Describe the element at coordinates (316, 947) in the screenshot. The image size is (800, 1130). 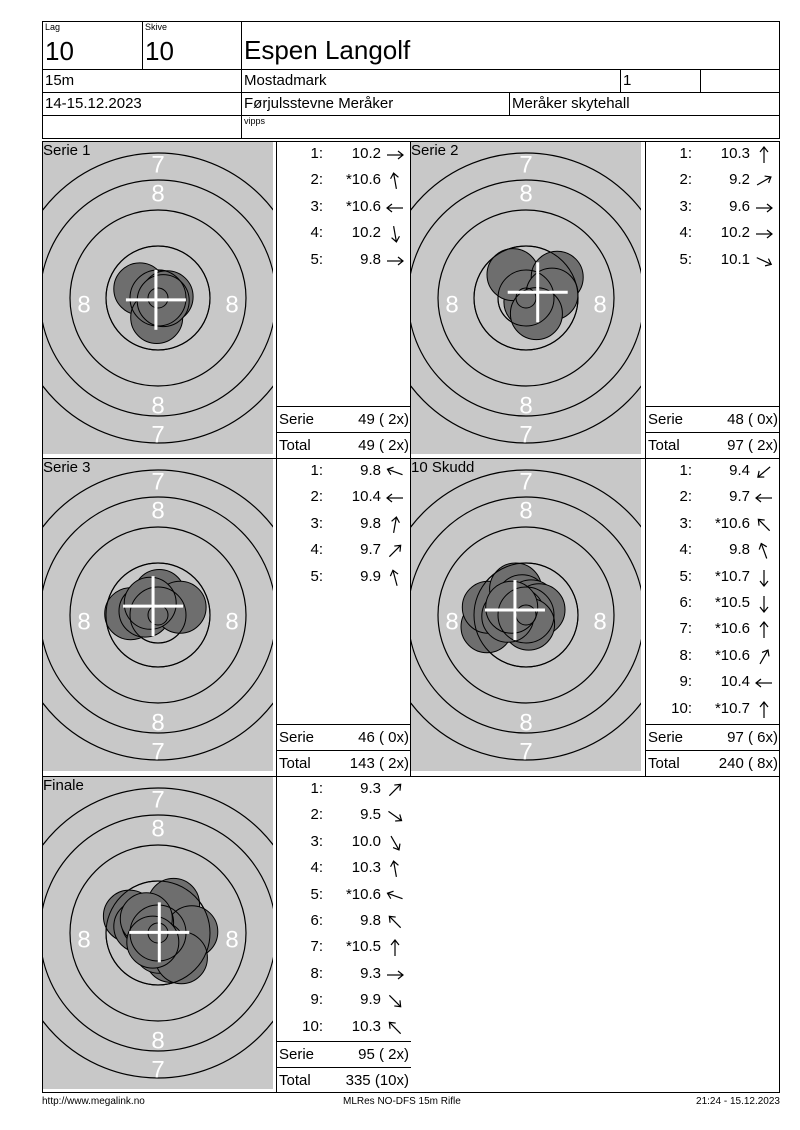
I see `shot-number: 7:` at that location.